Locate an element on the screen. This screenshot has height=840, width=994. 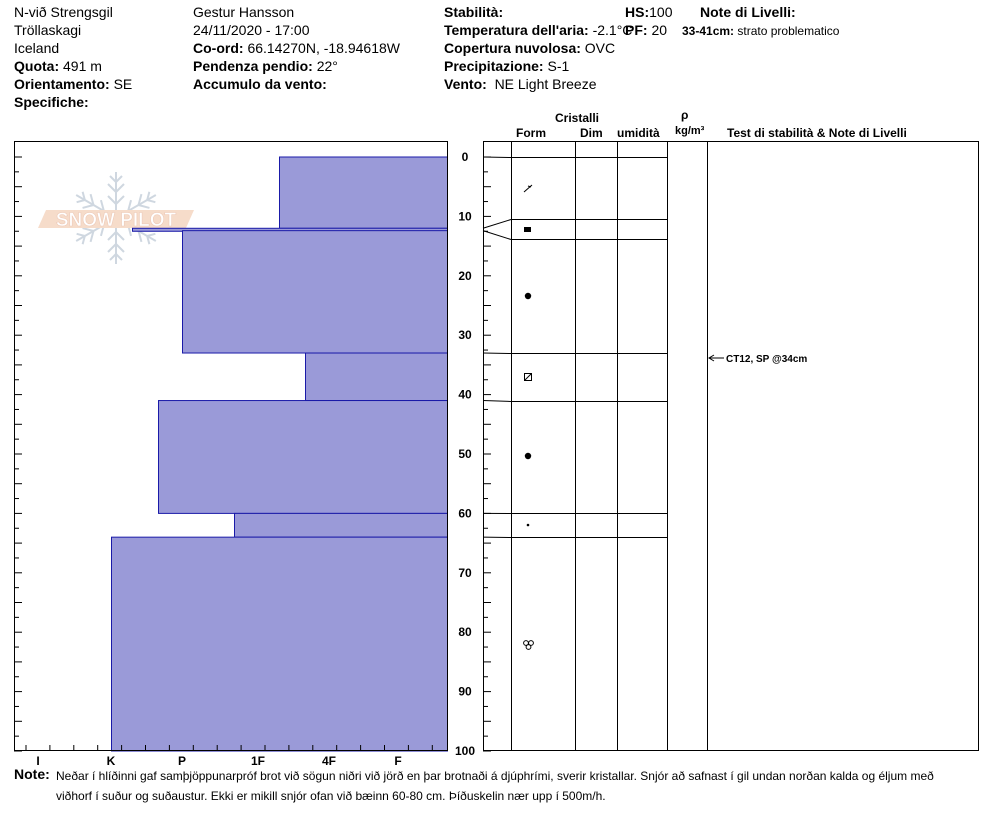
stability-test-marker: CT12, SP @34cm is located at coordinates (757, 359).